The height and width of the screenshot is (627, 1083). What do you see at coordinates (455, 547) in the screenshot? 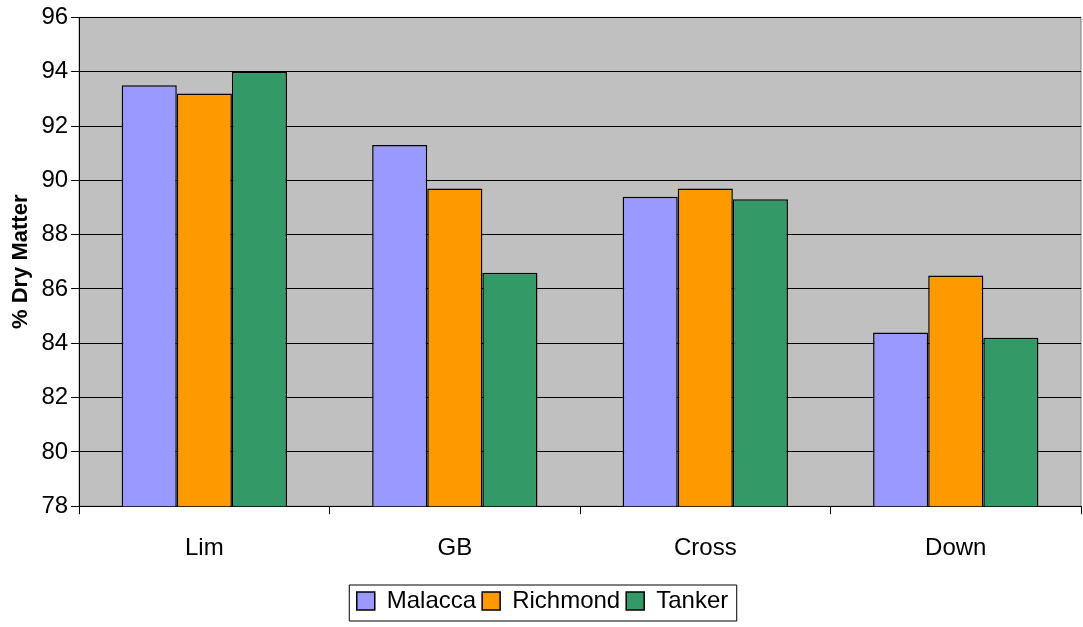
I see `x-tick-label: GB` at bounding box center [455, 547].